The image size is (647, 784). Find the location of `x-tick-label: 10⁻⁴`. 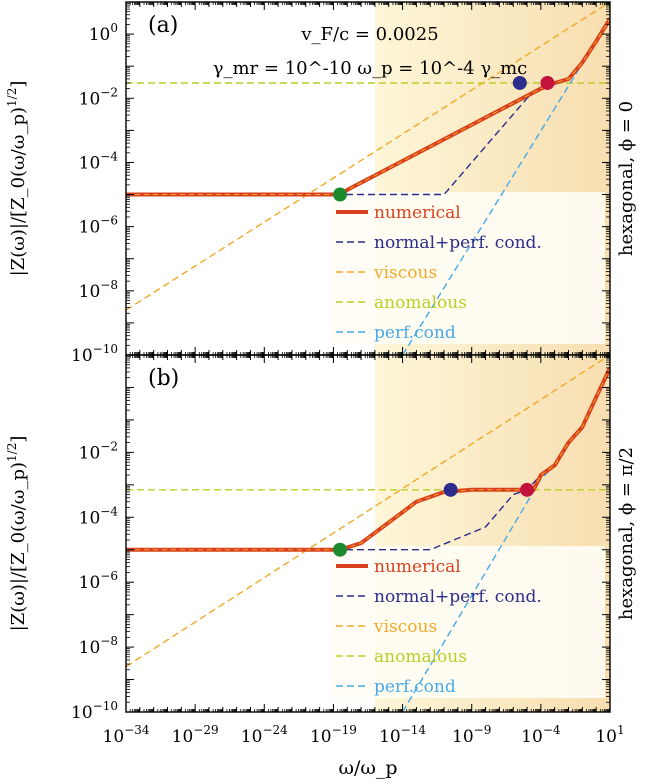

x-tick-label: 10⁻⁴ is located at coordinates (541, 735).